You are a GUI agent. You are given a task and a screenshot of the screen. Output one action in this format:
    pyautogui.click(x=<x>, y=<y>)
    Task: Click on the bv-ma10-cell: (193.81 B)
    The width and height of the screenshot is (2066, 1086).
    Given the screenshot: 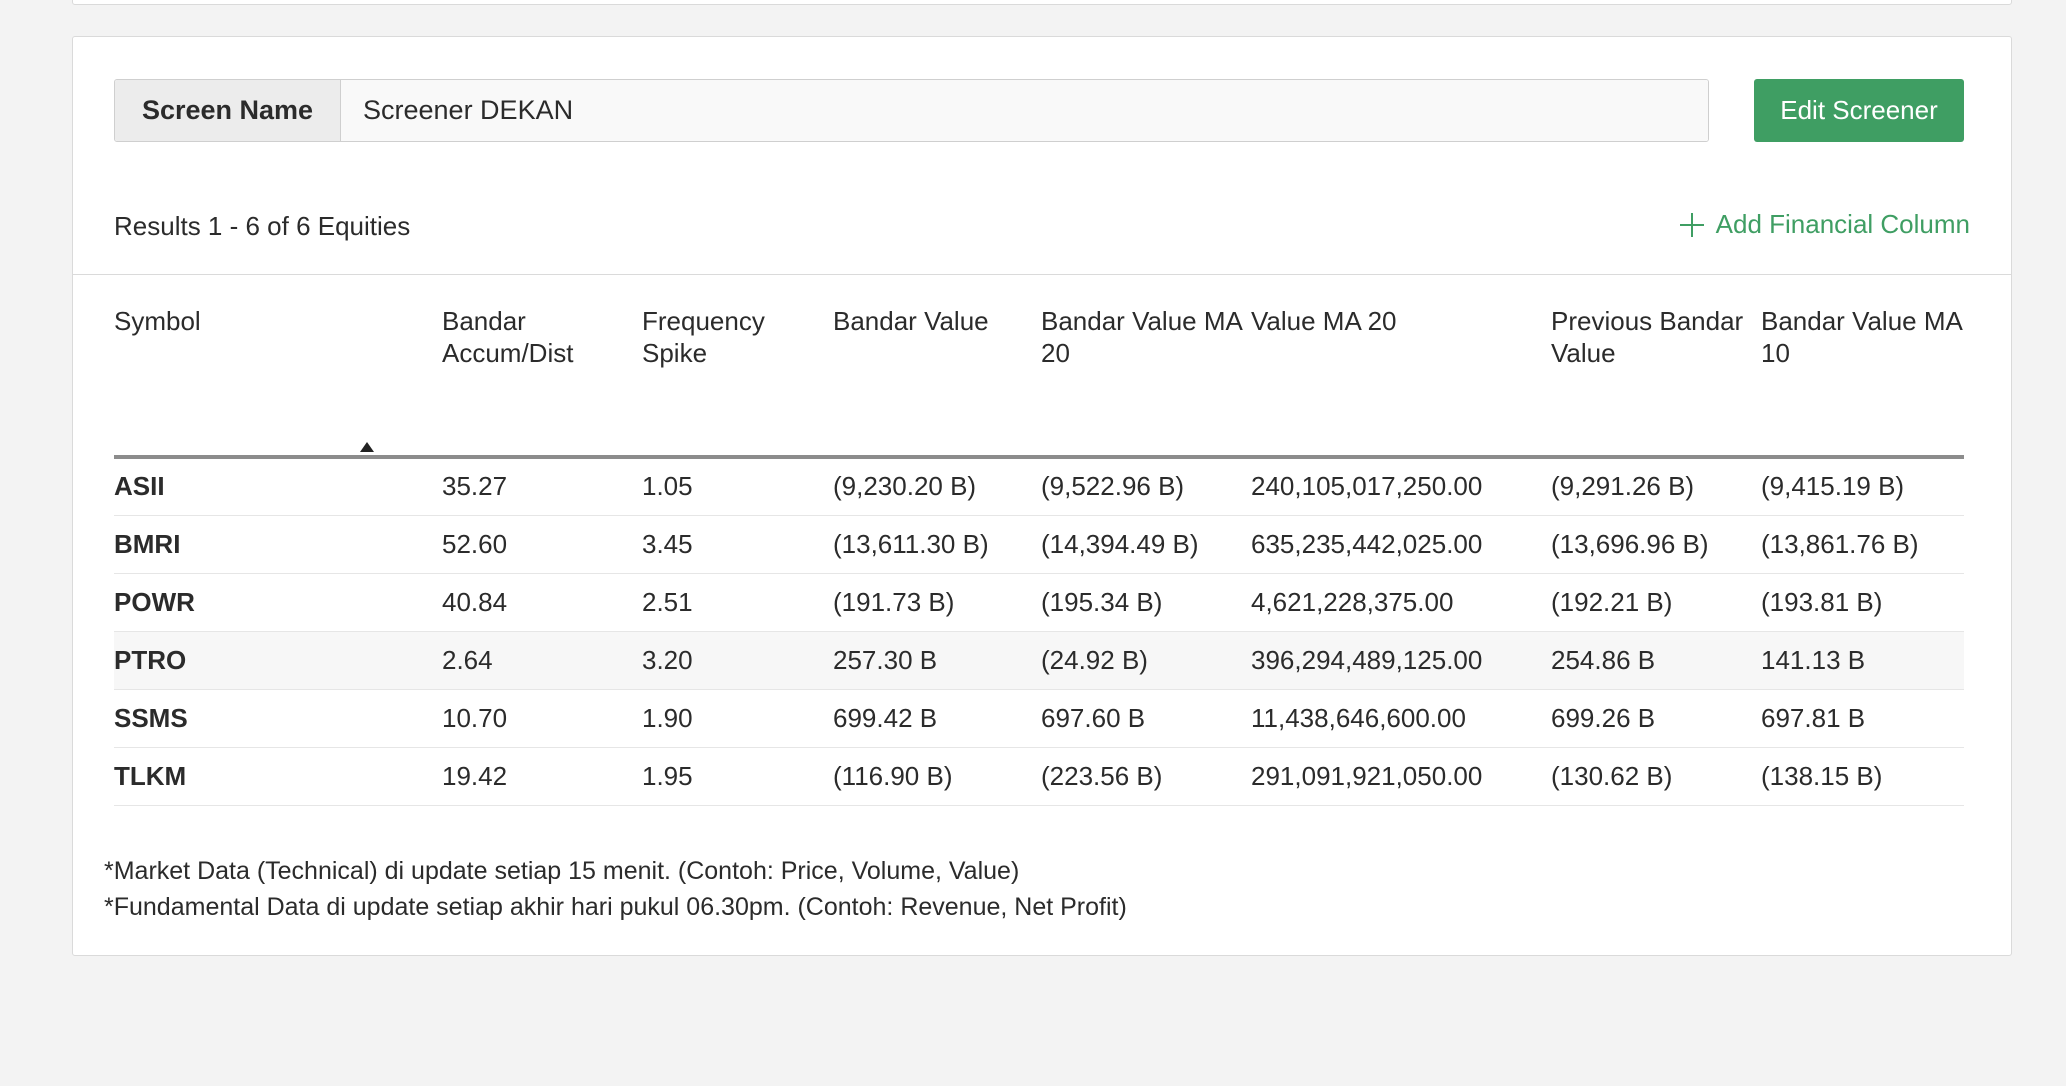 What is the action you would take?
    pyautogui.click(x=1862, y=602)
    